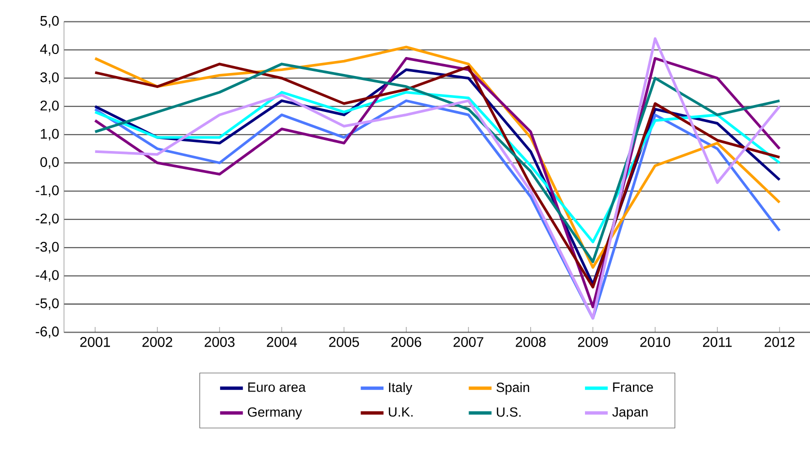 This screenshot has width=810, height=475. What do you see at coordinates (47, 248) in the screenshot?
I see `y-tick-label: -3,0` at bounding box center [47, 248].